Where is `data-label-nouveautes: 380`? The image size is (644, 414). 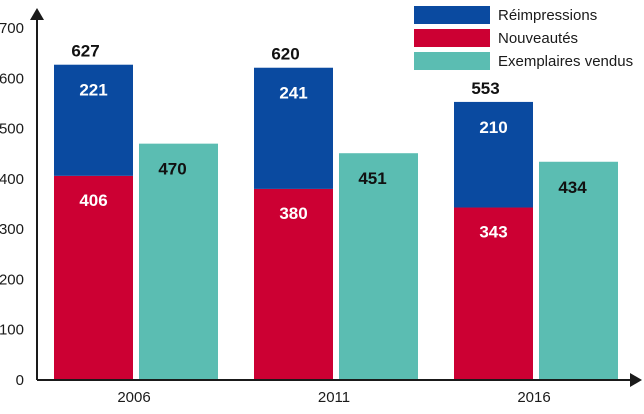
data-label-nouveautes: 380 is located at coordinates (293, 213).